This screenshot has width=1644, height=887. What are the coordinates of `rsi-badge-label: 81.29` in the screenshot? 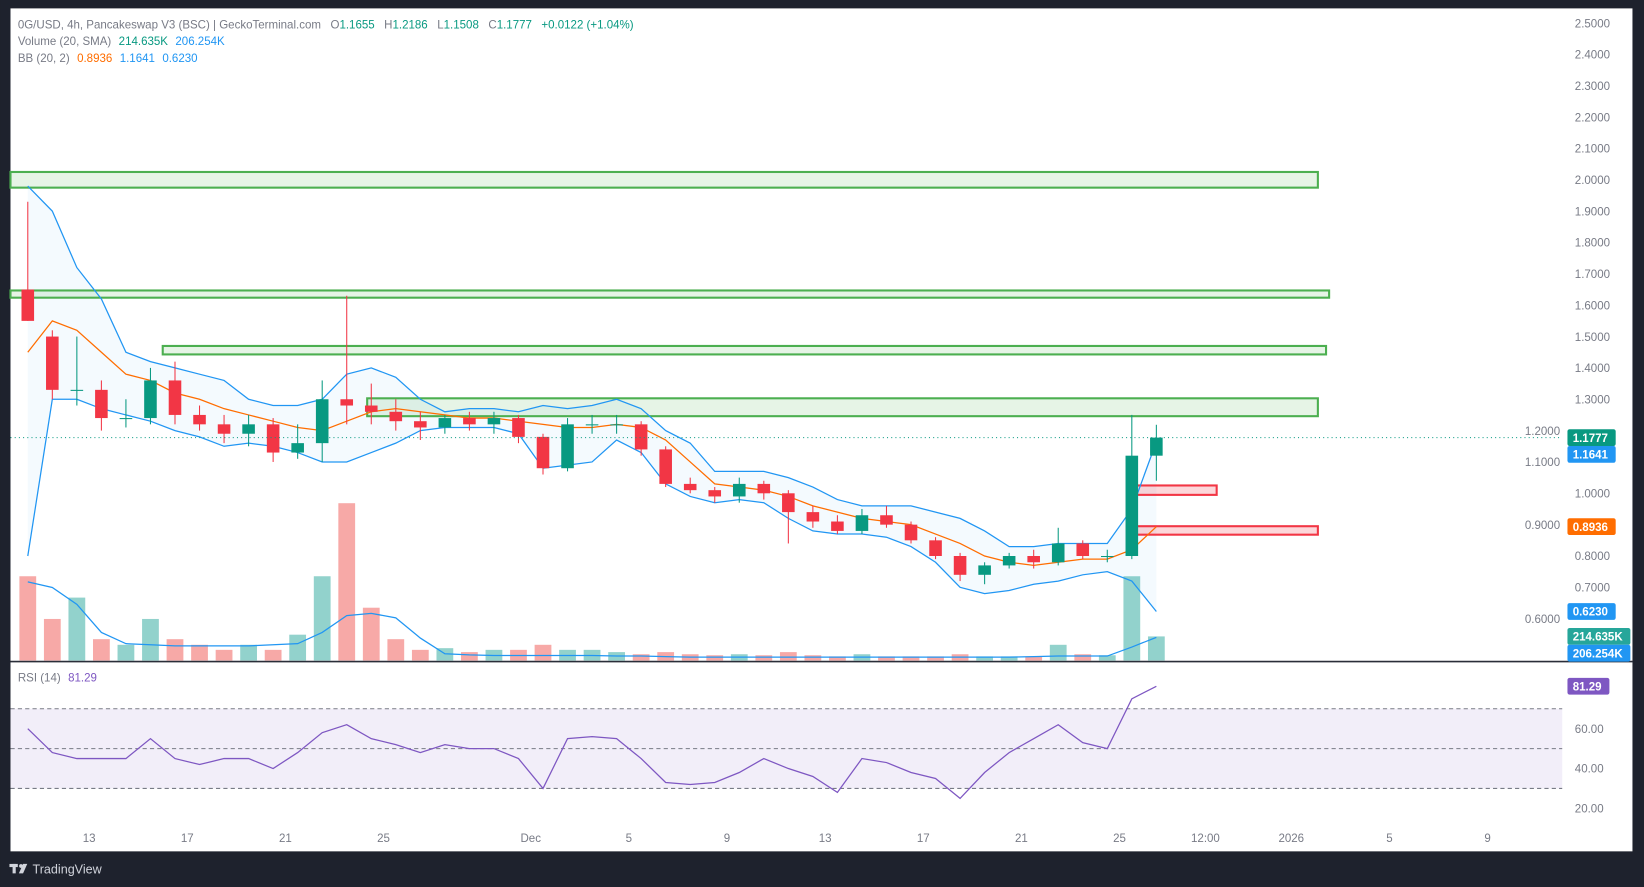 It's located at (1587, 687).